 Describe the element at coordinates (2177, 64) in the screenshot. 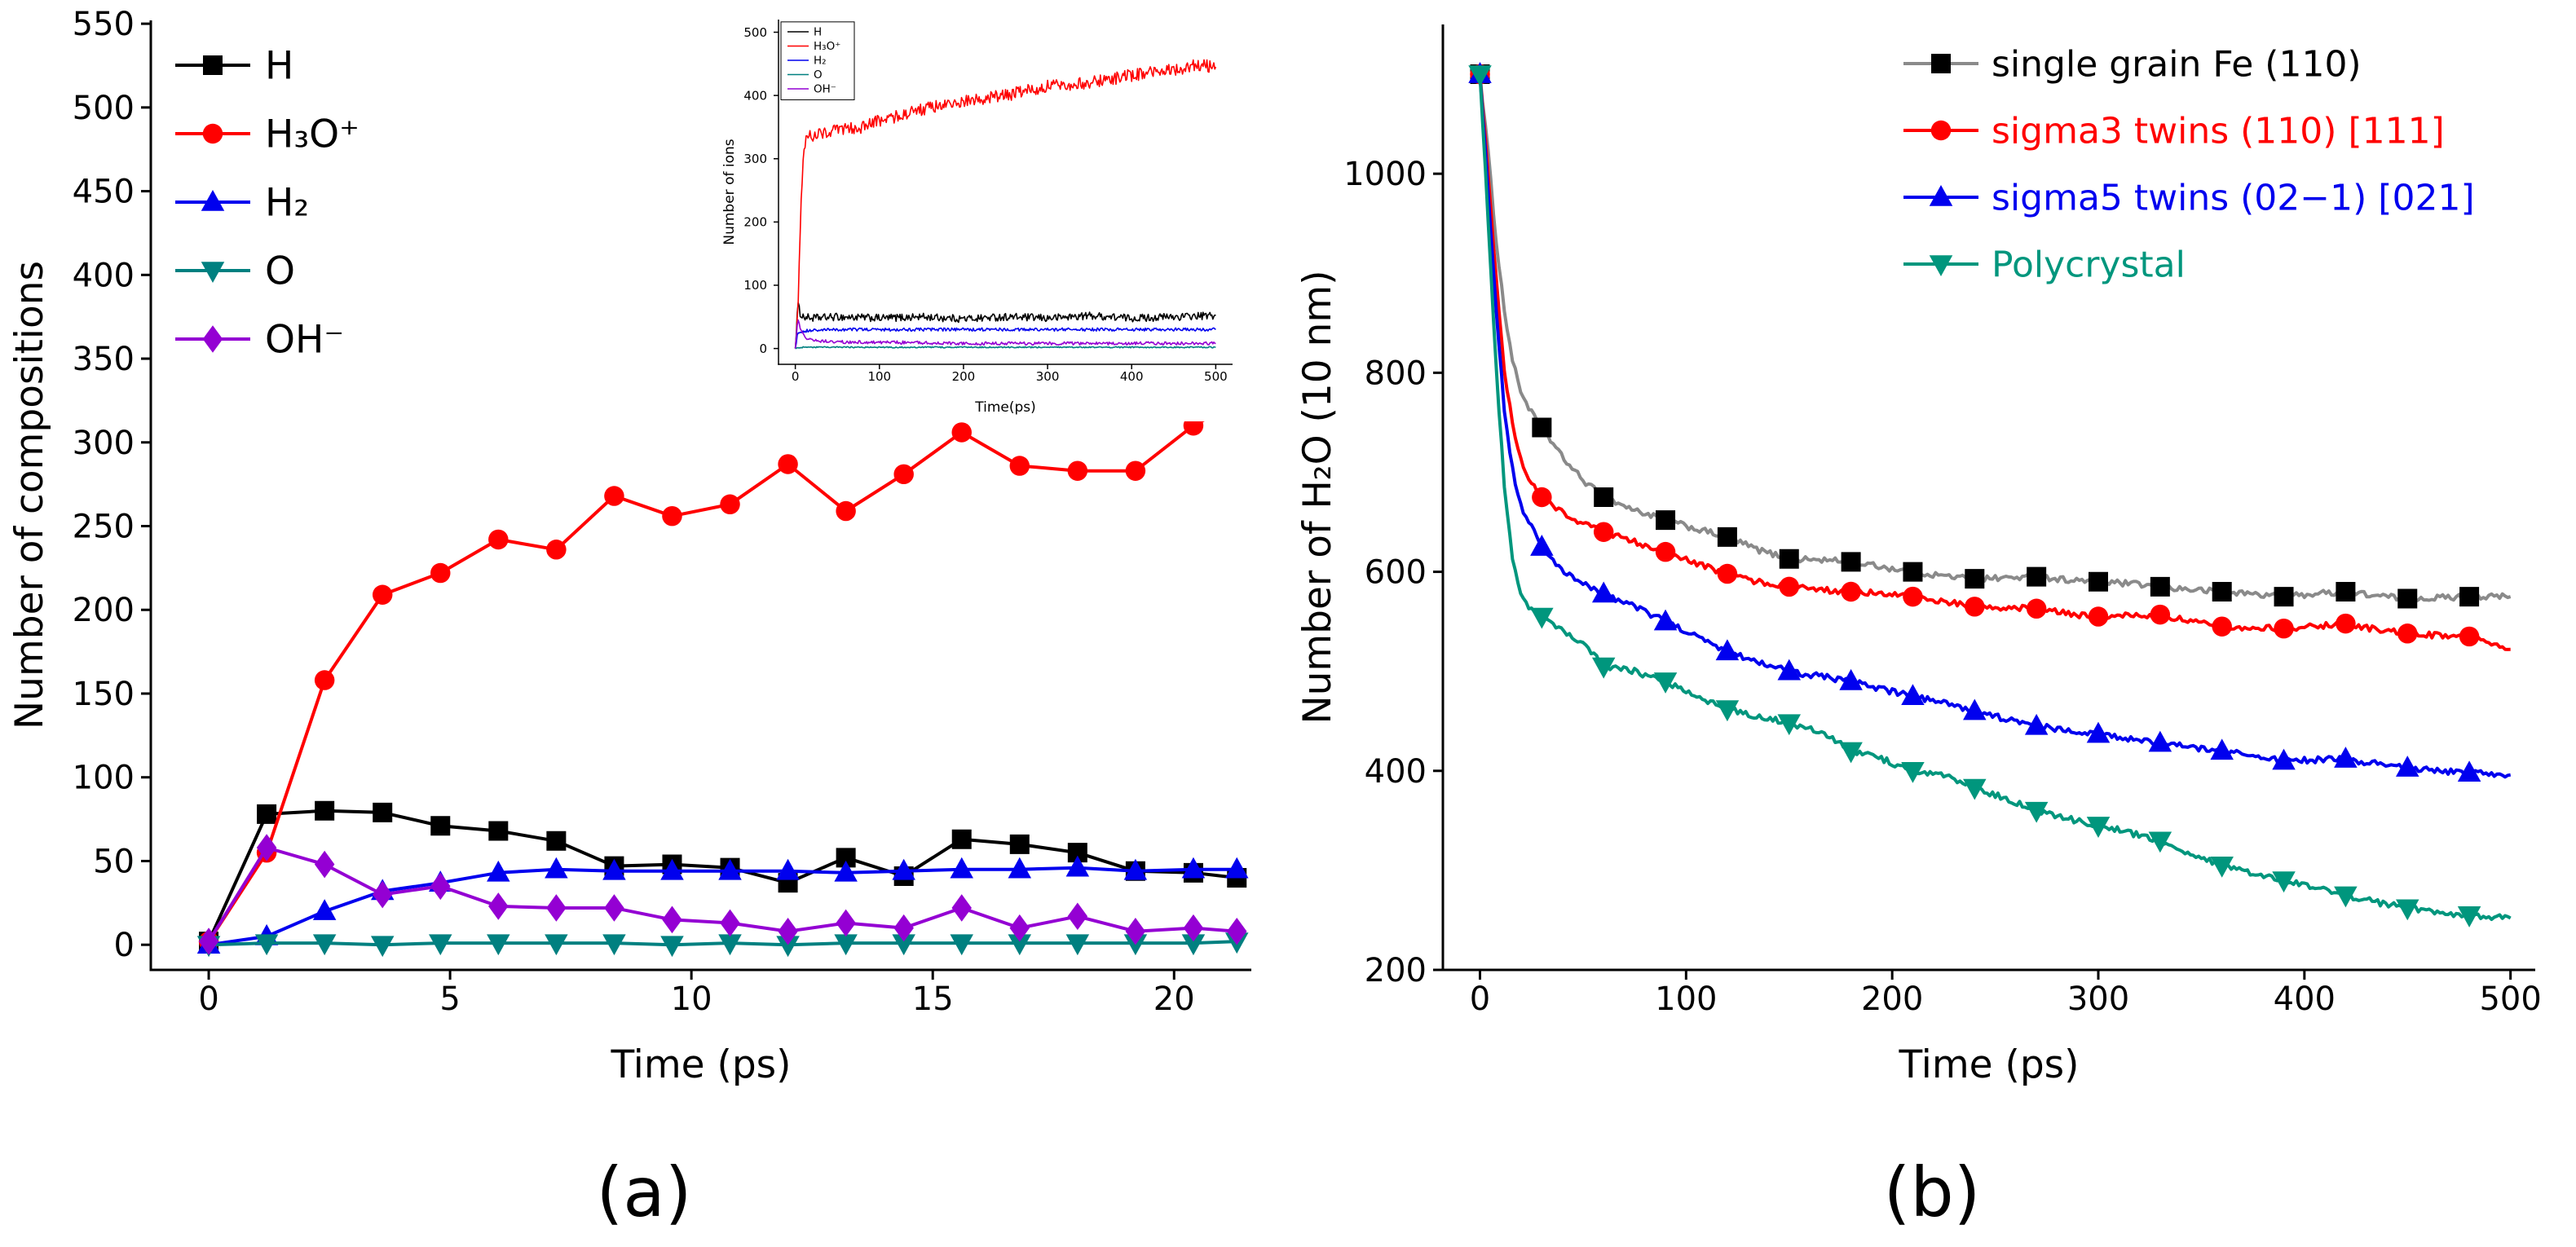

I see `legend-label-single-grain: single grain Fe (110)` at that location.